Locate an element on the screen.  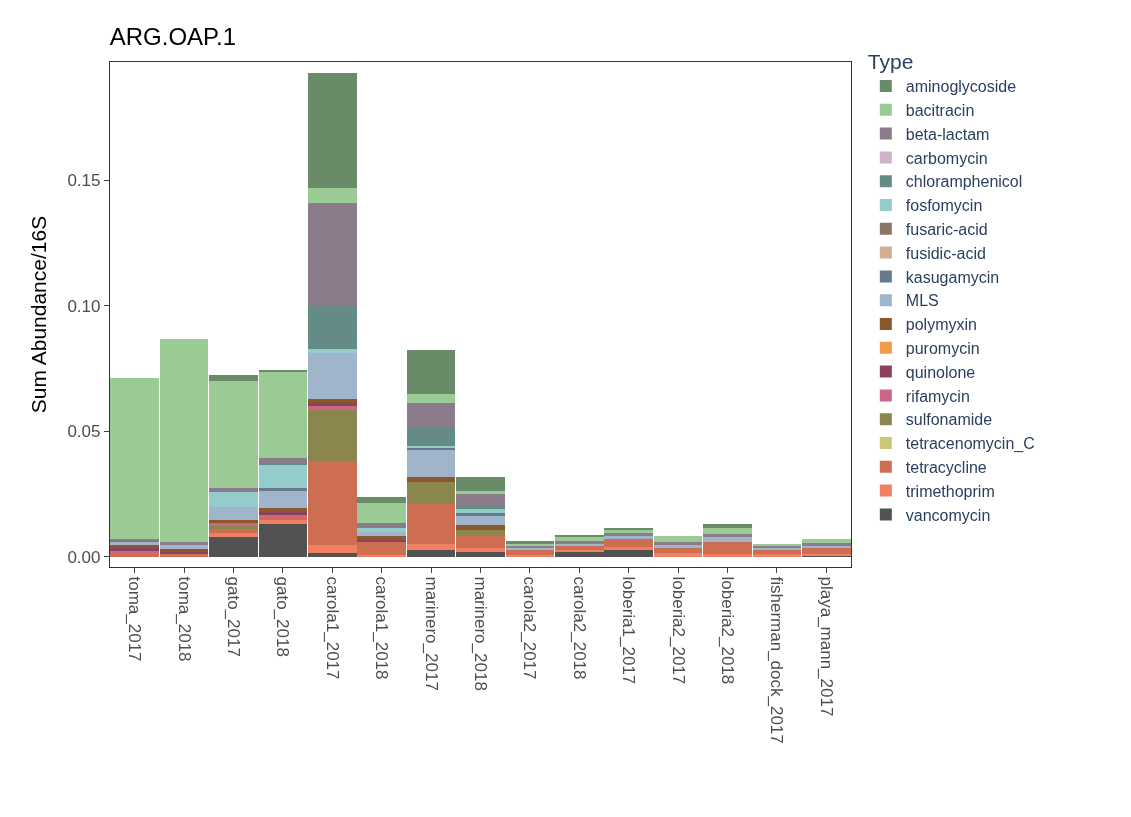
legend-label: chloramphenicol is located at coordinates (964, 182).